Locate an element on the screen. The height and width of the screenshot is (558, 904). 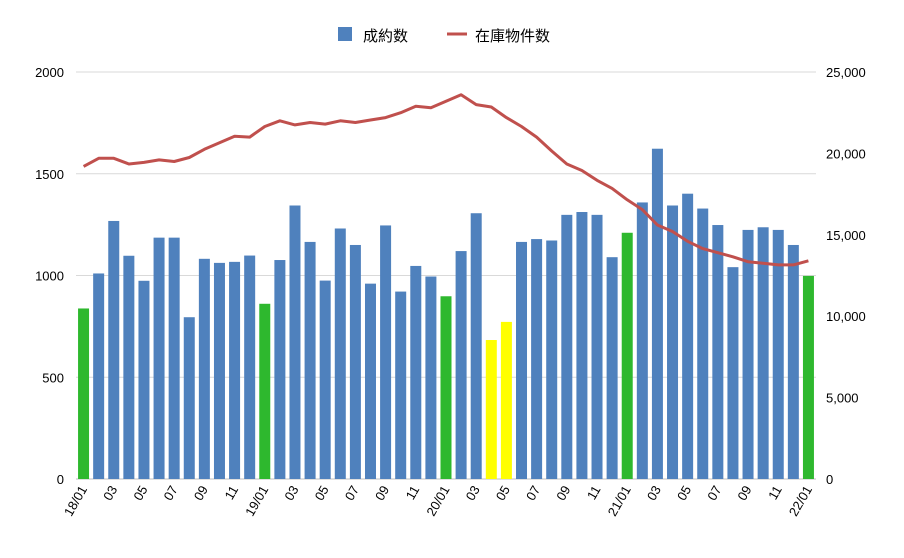
legend: 成約数 在庫物件数 is located at coordinates (444, 36).